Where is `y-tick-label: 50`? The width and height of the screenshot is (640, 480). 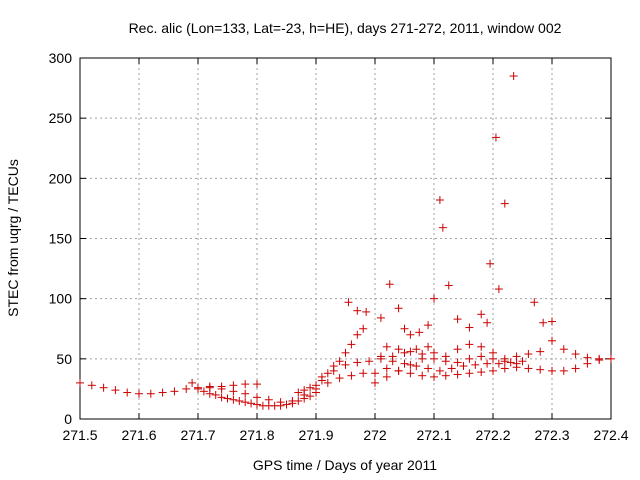
y-tick-label: 50 is located at coordinates (64, 359).